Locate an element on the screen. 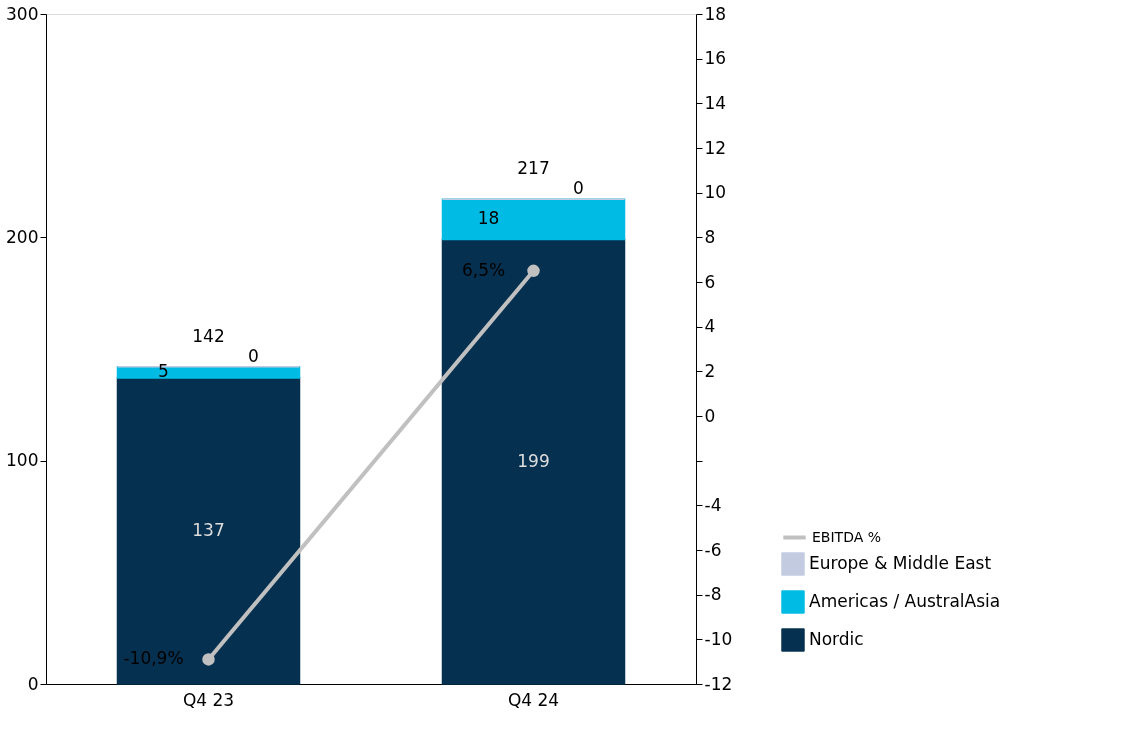 The width and height of the screenshot is (1142, 737). data-label: 18 is located at coordinates (488, 218).